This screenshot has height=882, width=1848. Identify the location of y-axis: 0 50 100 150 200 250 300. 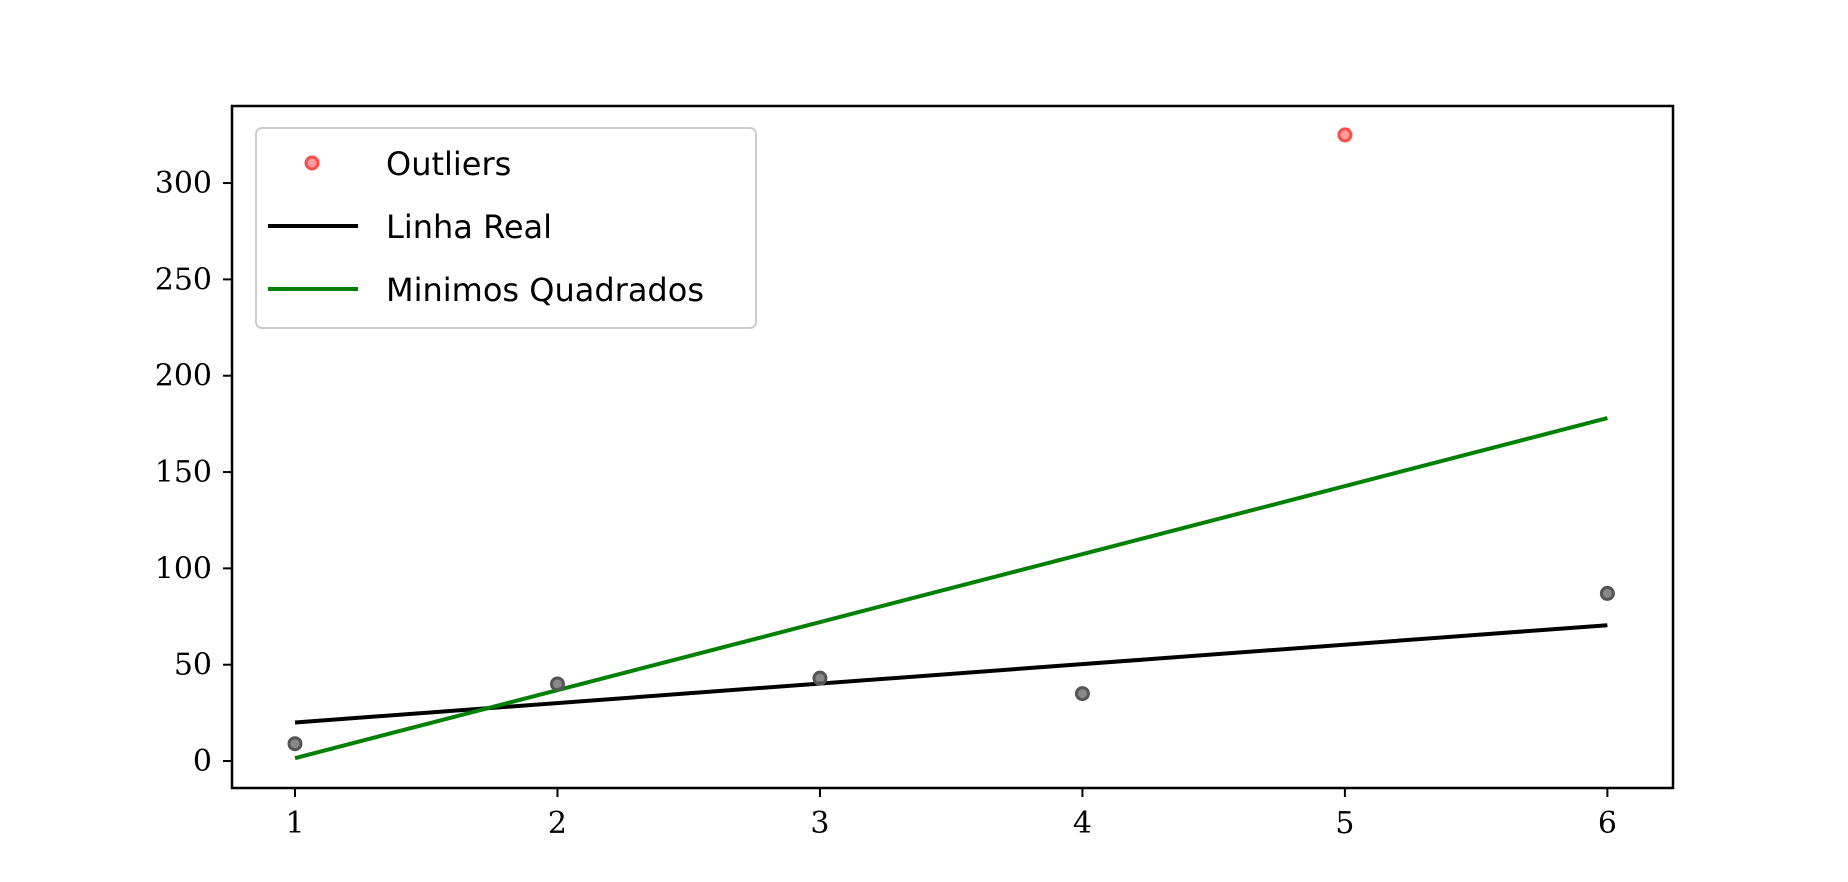
(193, 472).